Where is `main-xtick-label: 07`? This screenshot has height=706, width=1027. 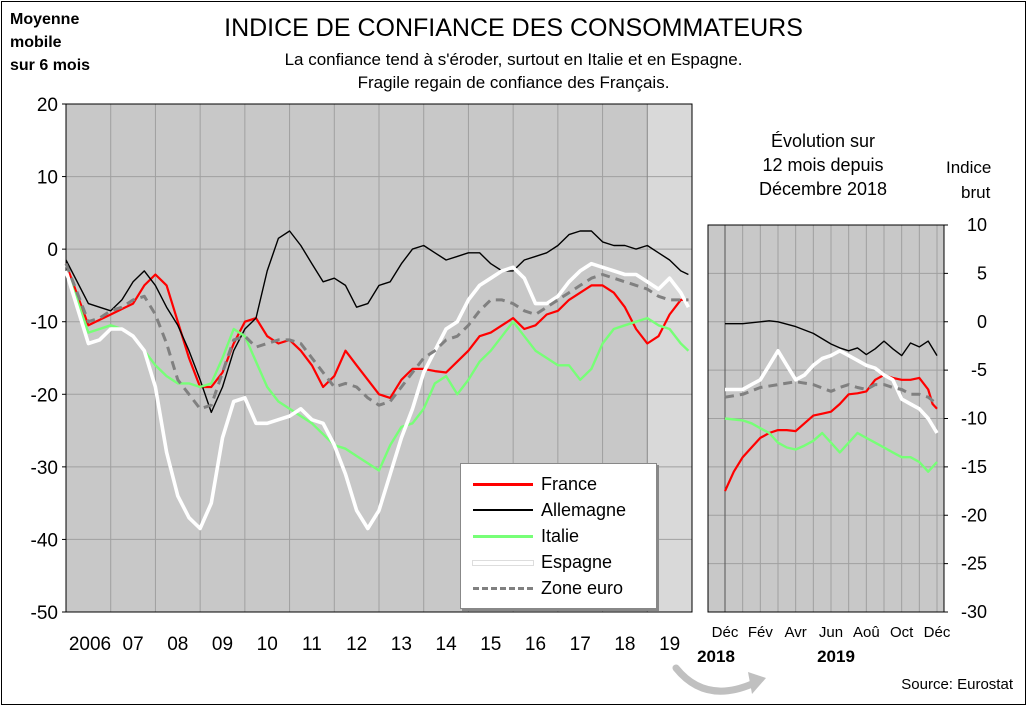 main-xtick-label: 07 is located at coordinates (133, 644).